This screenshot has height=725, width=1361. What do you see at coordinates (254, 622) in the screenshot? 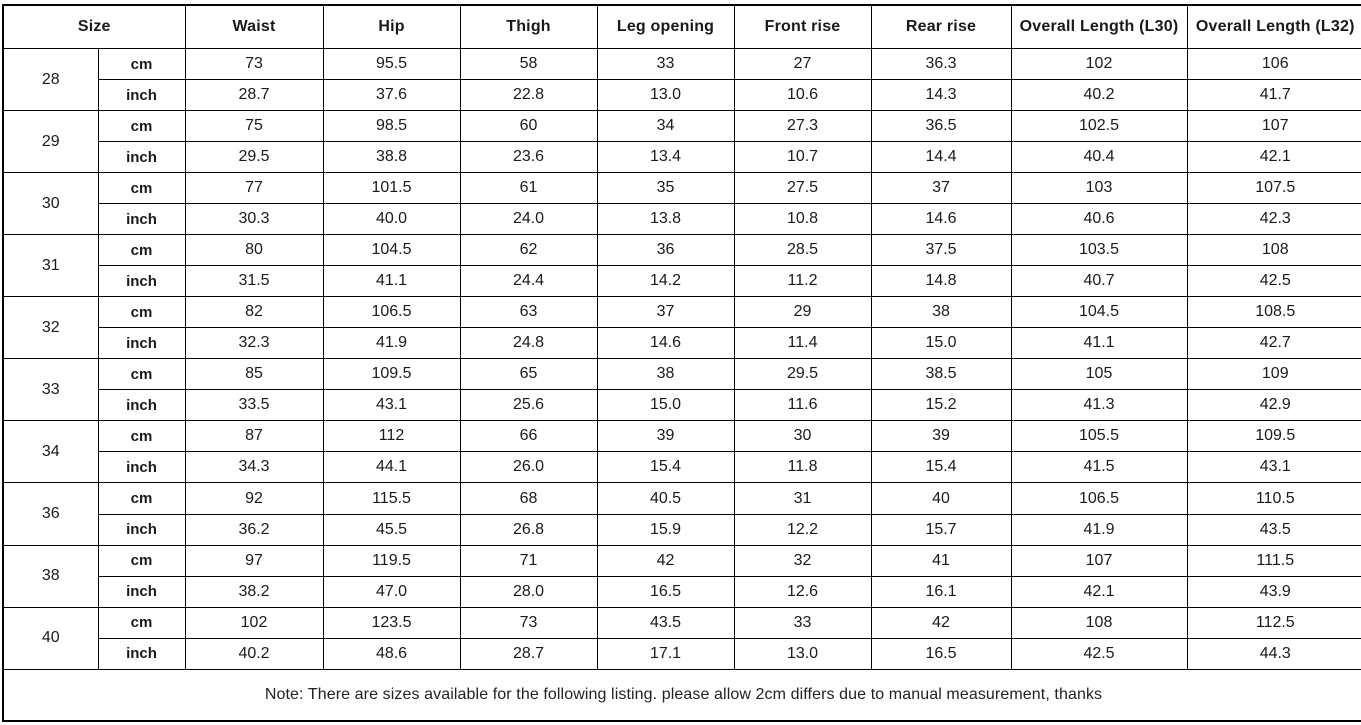
I see `measurement-cell: 102` at bounding box center [254, 622].